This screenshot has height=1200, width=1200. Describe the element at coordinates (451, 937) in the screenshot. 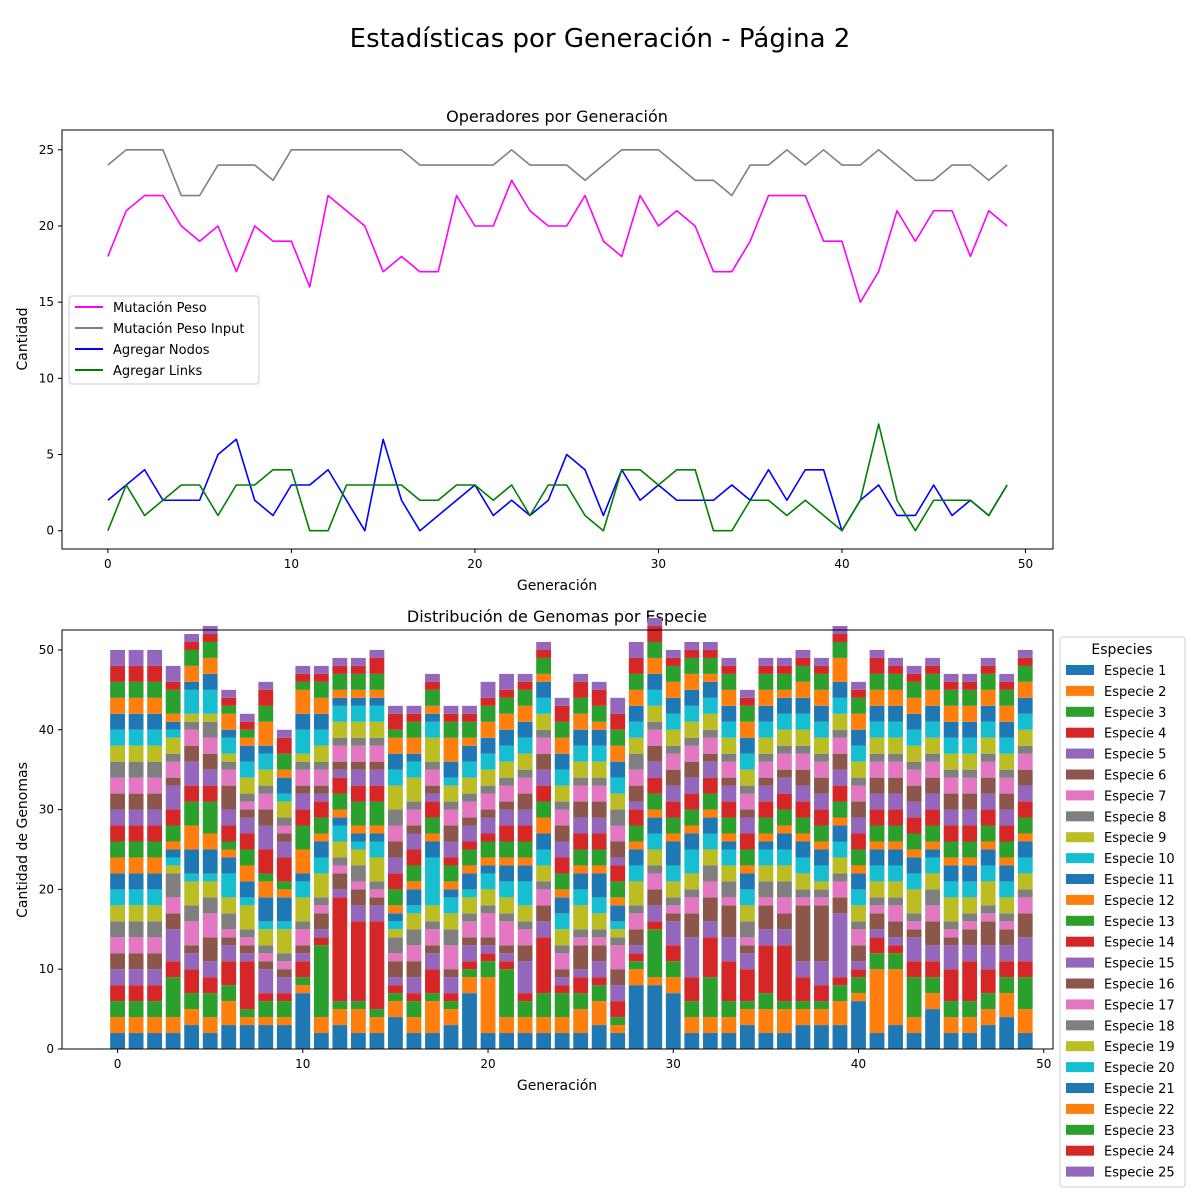

I see `bar-gen18-species8` at that location.